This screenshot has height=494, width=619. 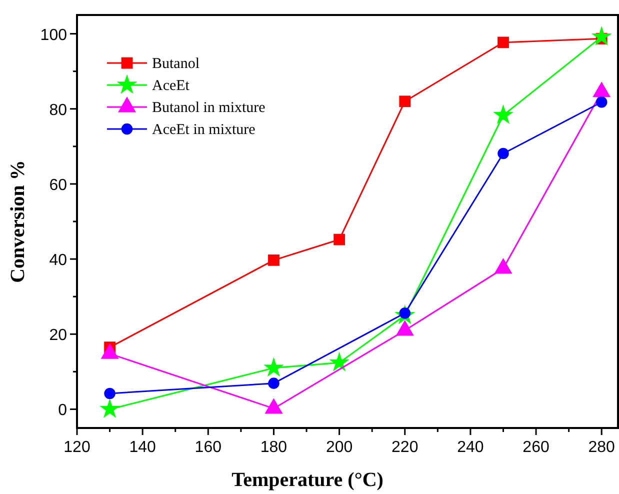 I want to click on legend-label: AceEt, so click(x=171, y=86).